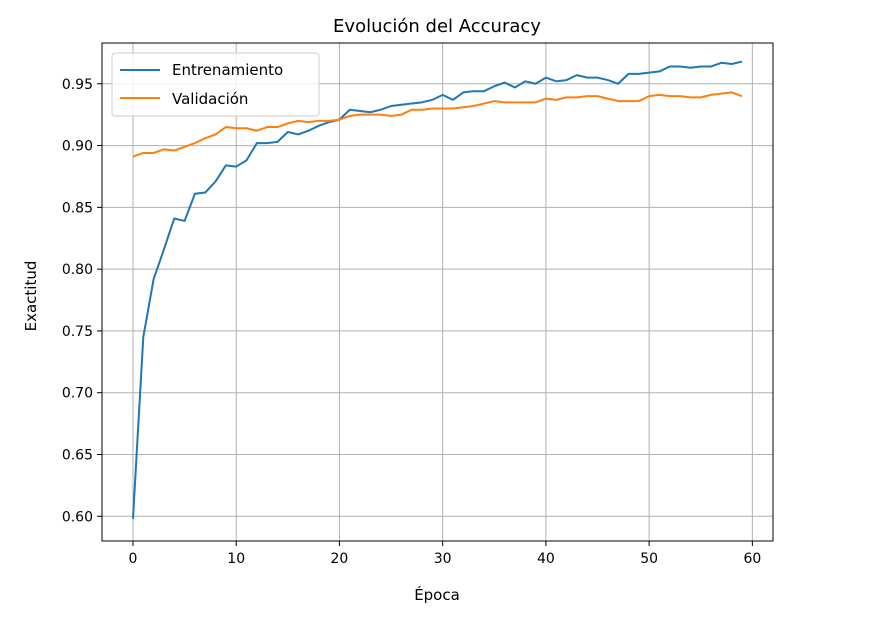 This screenshot has height=624, width=871. Describe the element at coordinates (649, 559) in the screenshot. I see `x-tick-label: 50` at that location.